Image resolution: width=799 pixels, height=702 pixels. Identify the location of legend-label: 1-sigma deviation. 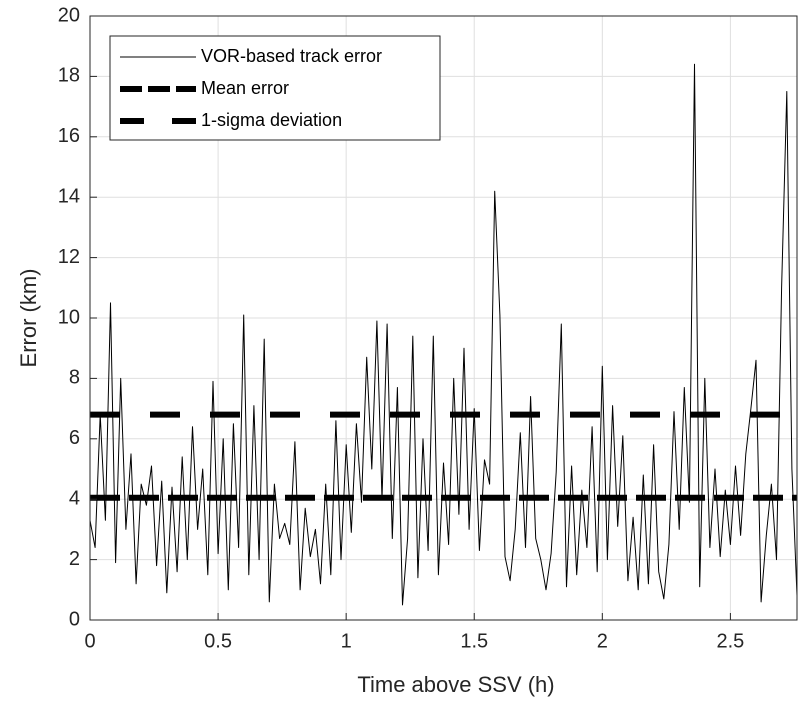
(271, 120).